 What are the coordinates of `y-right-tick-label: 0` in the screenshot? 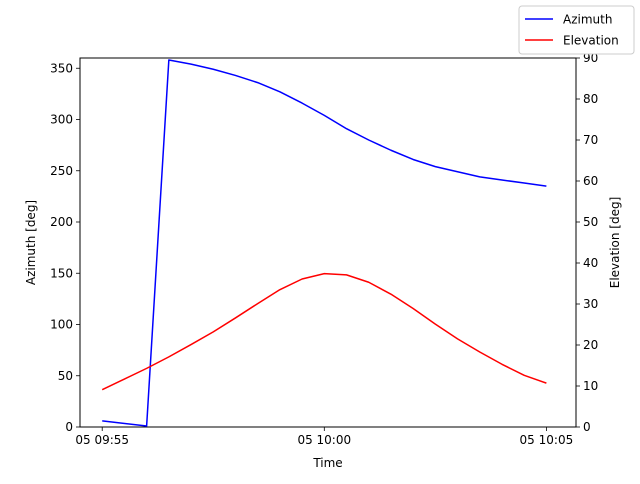 It's located at (587, 427).